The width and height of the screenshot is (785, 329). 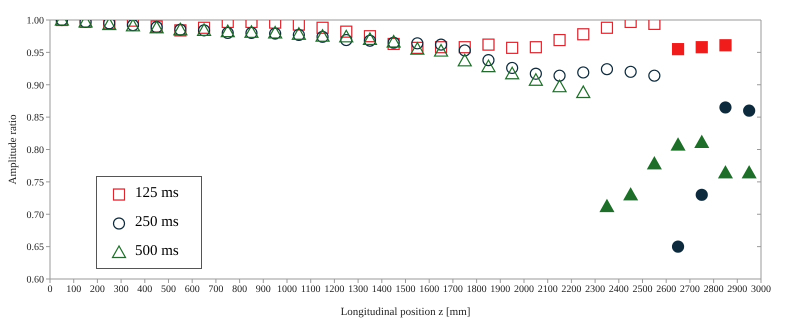 What do you see at coordinates (571, 290) in the screenshot?
I see `x-tick-label: 2200` at bounding box center [571, 290].